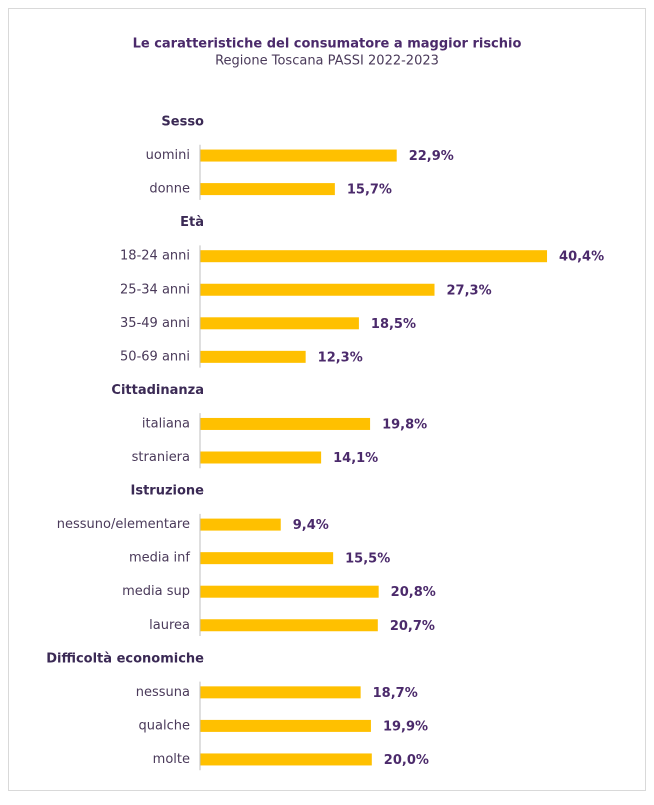 This screenshot has height=805, width=654. What do you see at coordinates (161, 457) in the screenshot?
I see `category-label: straniera` at bounding box center [161, 457].